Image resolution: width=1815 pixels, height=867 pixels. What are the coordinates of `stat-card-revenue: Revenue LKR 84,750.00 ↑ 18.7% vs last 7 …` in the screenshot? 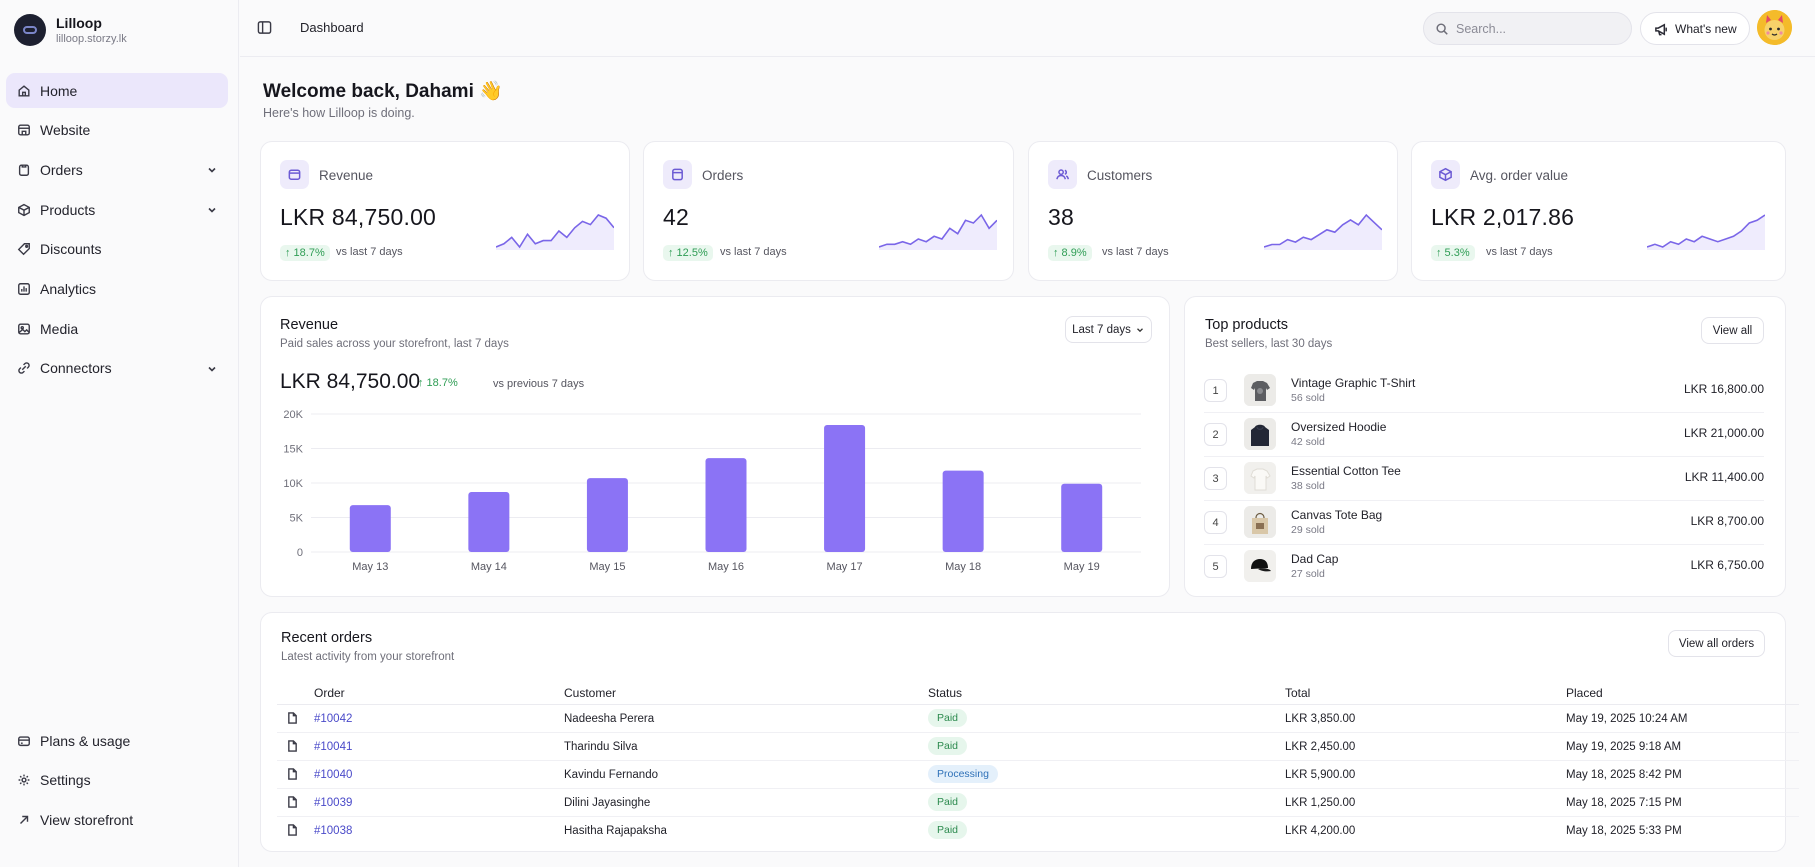 It's located at (445, 211).